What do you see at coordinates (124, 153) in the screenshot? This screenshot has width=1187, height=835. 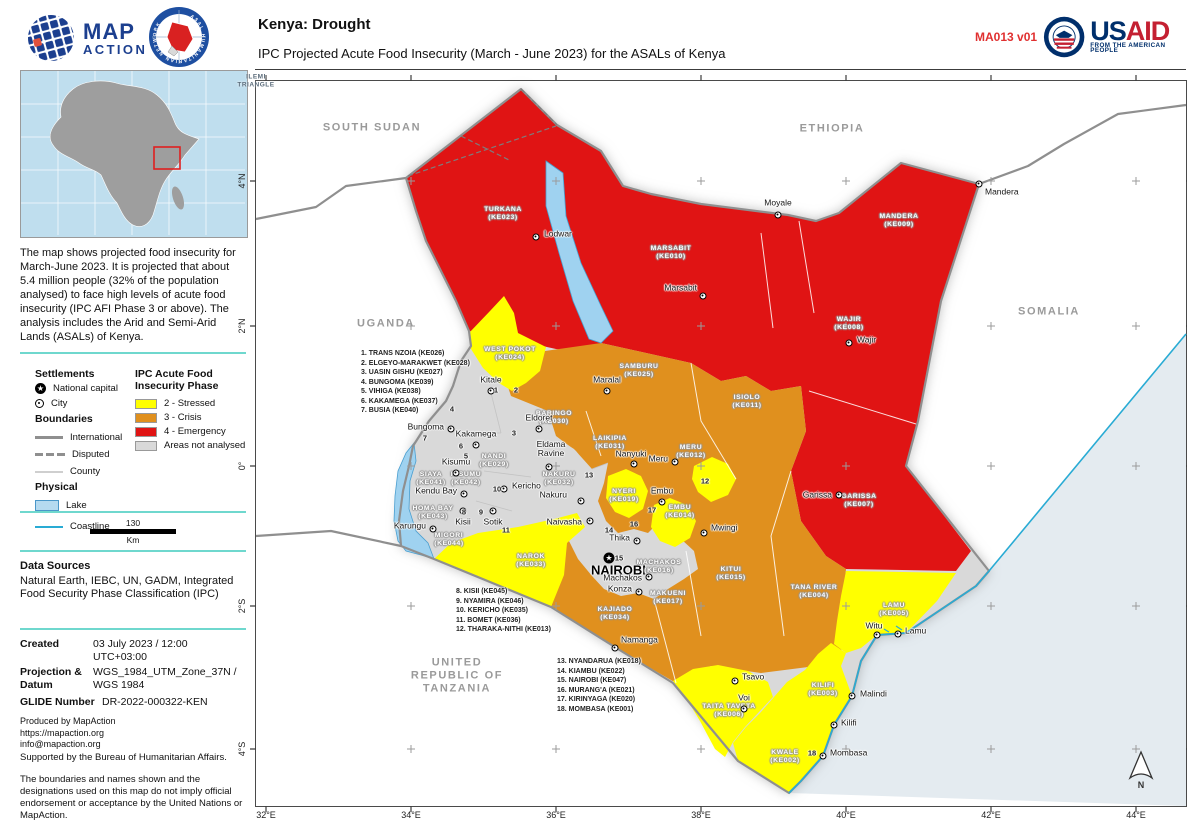 I see `africa-silhouette` at bounding box center [124, 153].